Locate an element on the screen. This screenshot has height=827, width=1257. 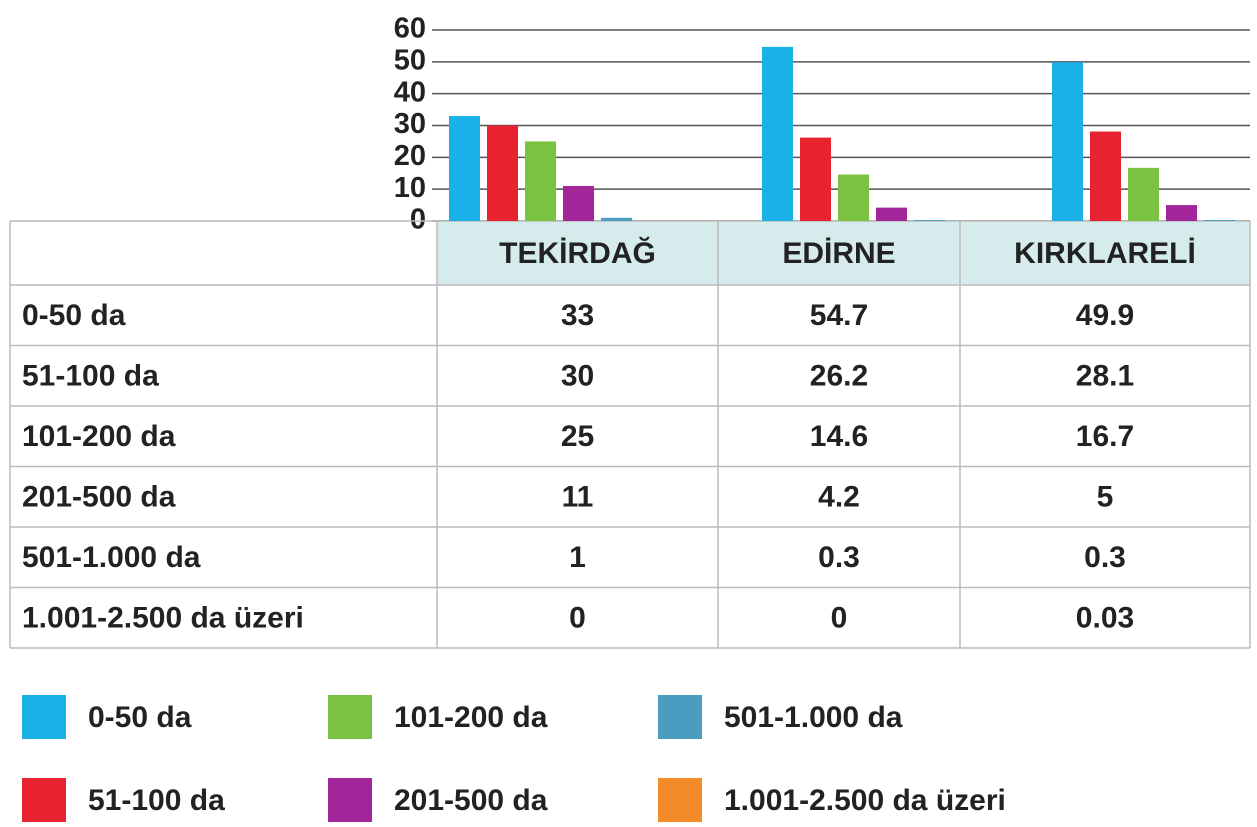
row-label: 101-200 da is located at coordinates (99, 436).